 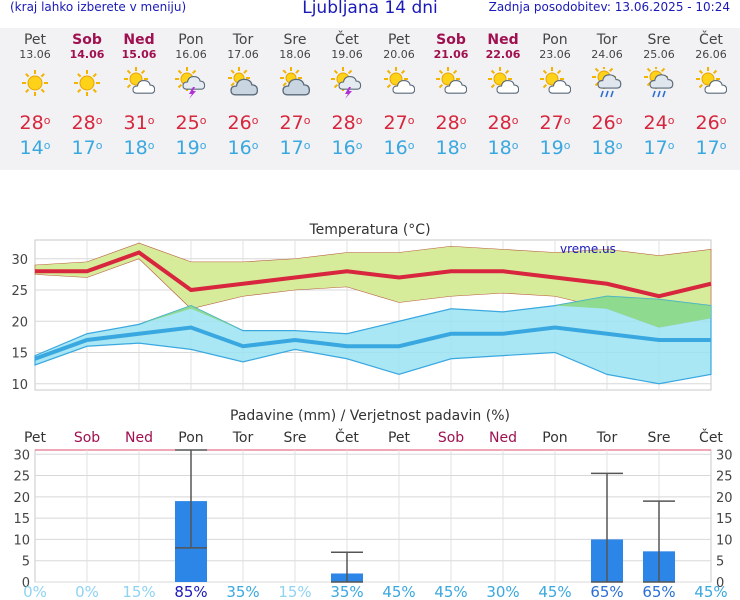 I want to click on day-date: 25.06, so click(x=659, y=54).